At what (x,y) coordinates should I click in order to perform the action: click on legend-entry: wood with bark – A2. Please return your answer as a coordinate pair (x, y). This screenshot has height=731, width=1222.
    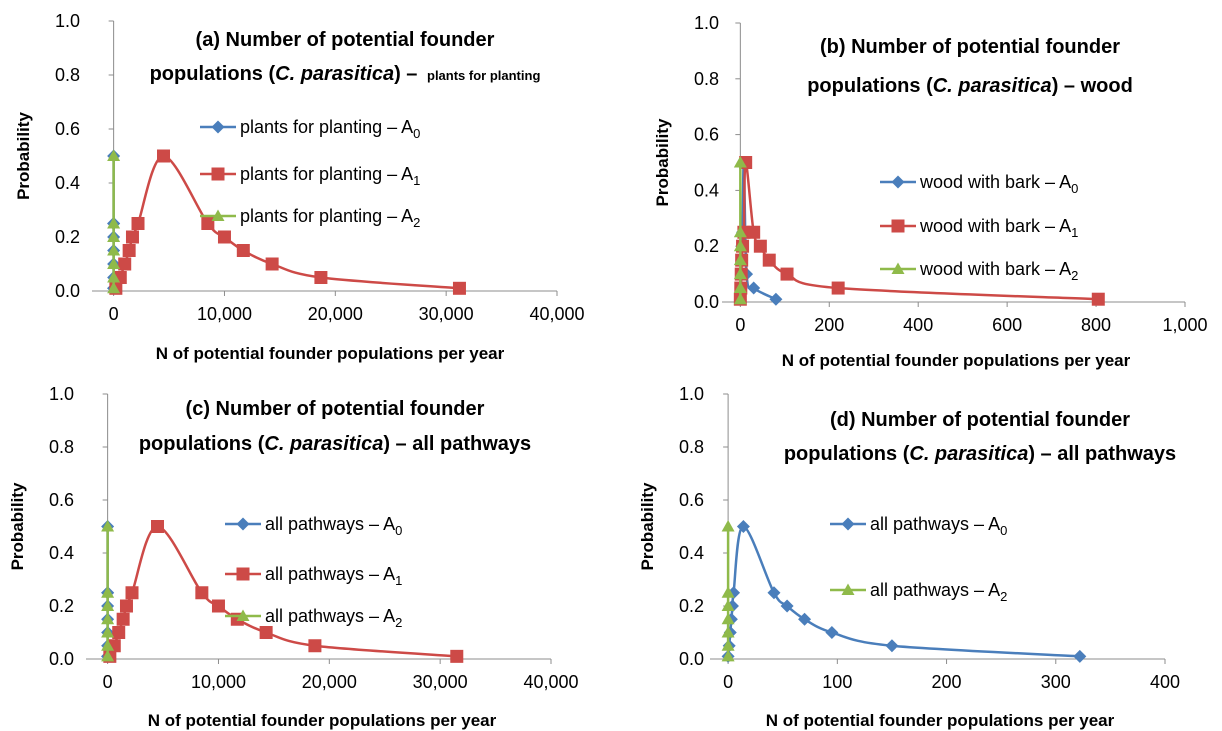
    Looking at the image, I should click on (979, 271).